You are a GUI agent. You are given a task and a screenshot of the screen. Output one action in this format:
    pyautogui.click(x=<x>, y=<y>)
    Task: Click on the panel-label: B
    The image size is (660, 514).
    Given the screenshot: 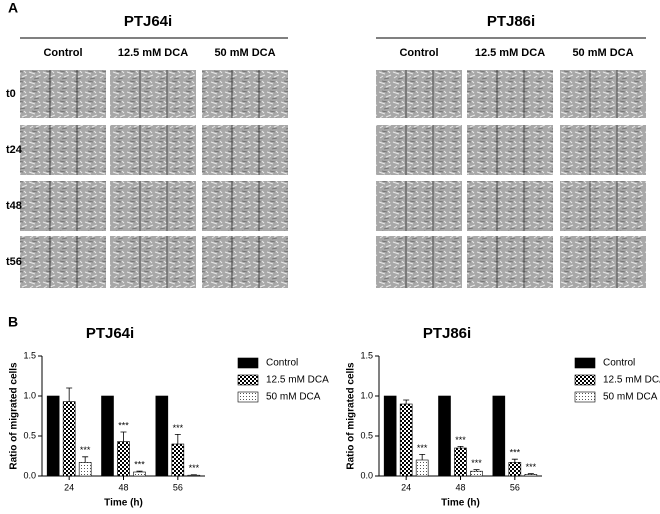 What is the action you would take?
    pyautogui.click(x=13, y=322)
    